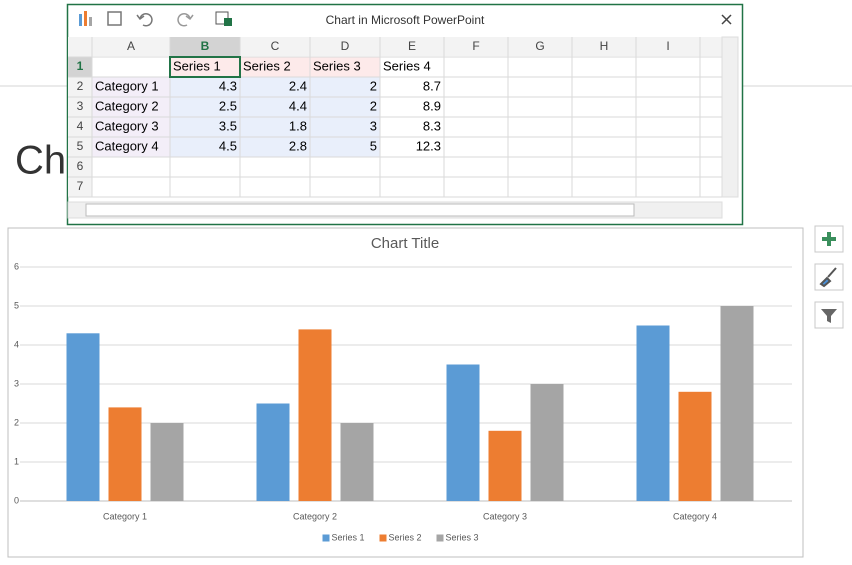 Image resolution: width=852 pixels, height=565 pixels. I want to click on x-tick-label: Category 3, so click(505, 516).